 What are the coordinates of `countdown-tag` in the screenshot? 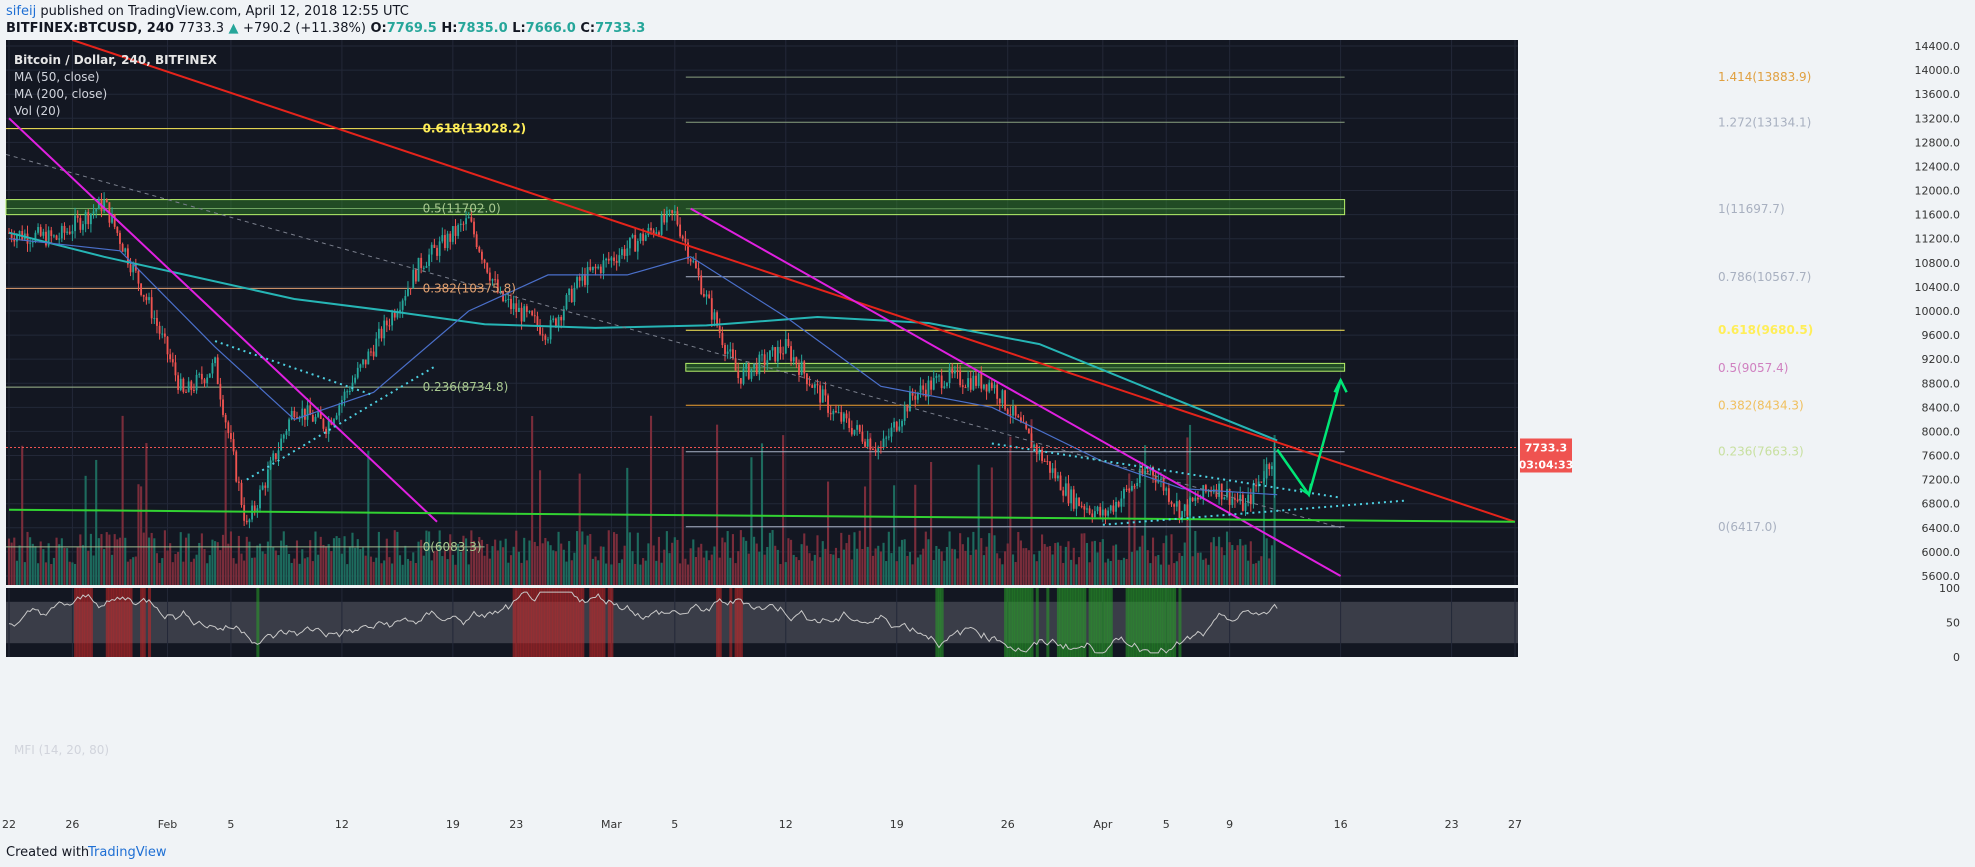 It's located at (1546, 464).